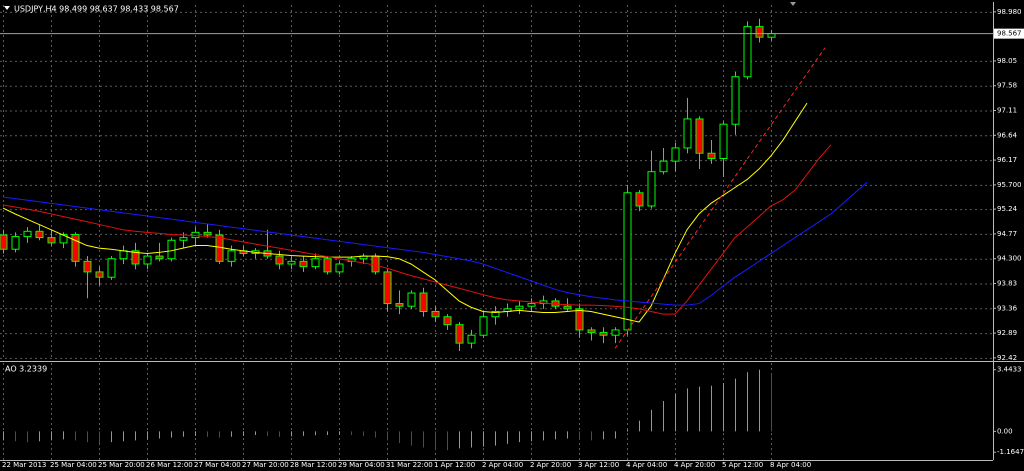 Image resolution: width=1024 pixels, height=471 pixels. I want to click on y-tick-label: -1.1647, so click(1010, 452).